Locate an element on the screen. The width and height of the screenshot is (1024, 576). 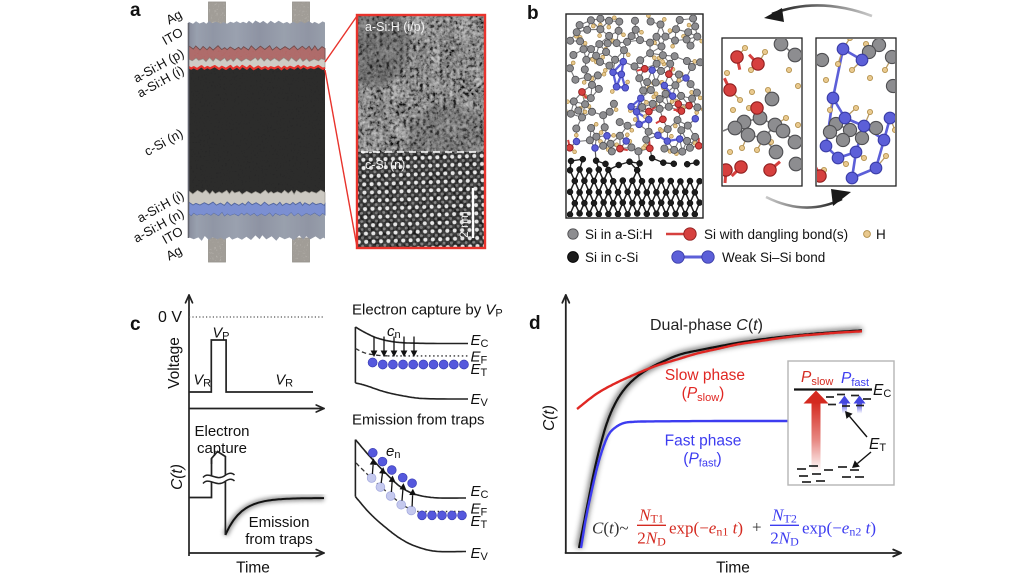
svg-text: Si in c-Si is located at coordinates (611, 257).